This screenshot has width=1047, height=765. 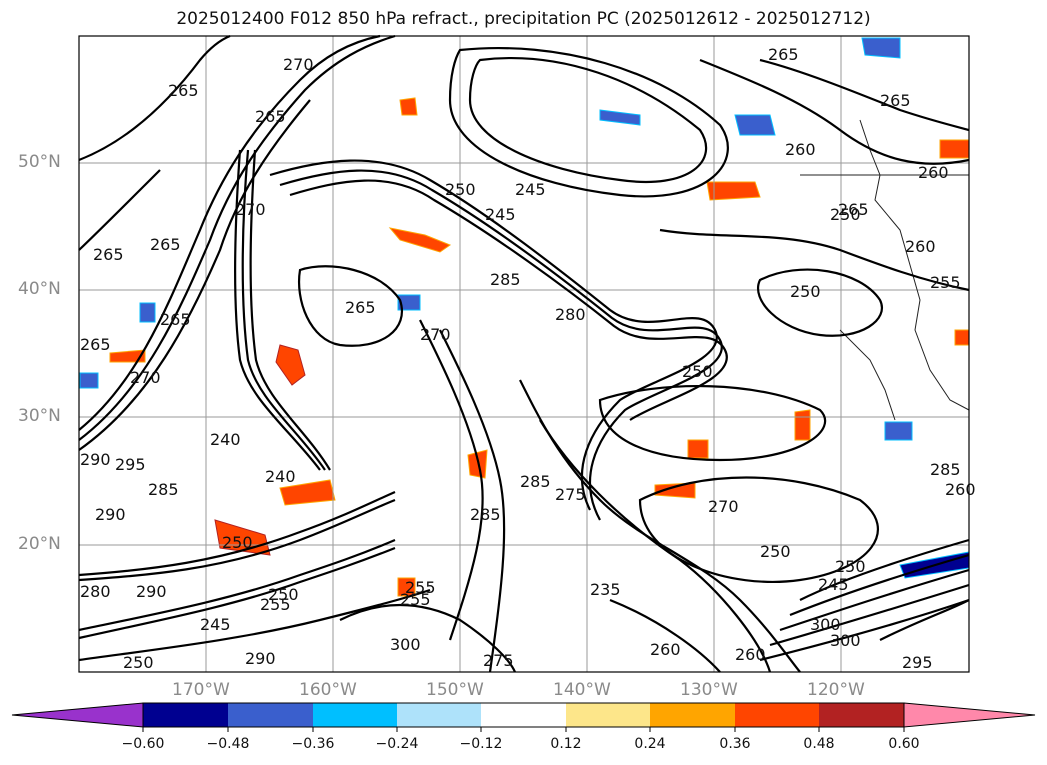 What do you see at coordinates (969, 715) in the screenshot?
I see `colorbar-extend-right` at bounding box center [969, 715].